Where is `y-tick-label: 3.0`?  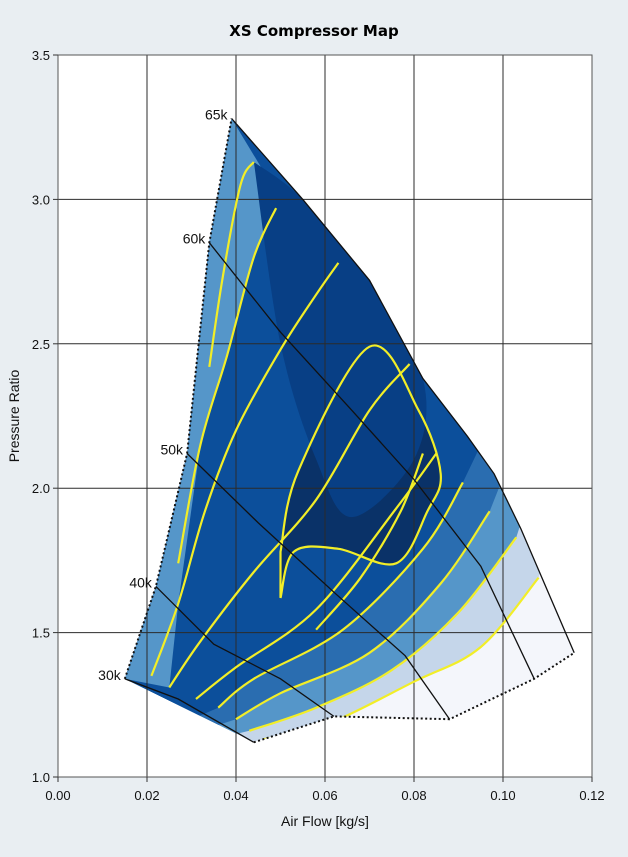
y-tick-label: 3.0 is located at coordinates (41, 199).